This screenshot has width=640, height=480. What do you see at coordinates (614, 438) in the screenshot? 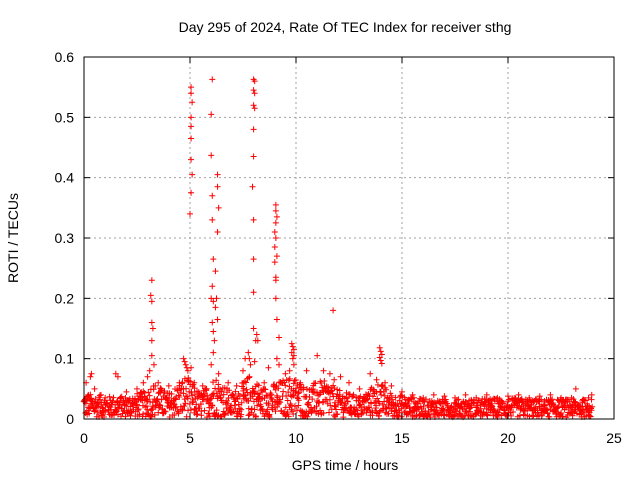
I see `x-tick-label: 25` at bounding box center [614, 438].